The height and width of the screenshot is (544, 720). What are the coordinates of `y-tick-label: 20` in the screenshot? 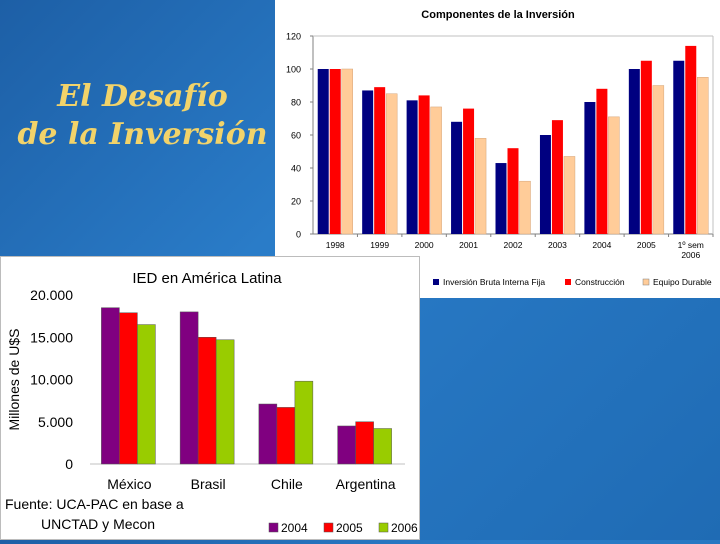 It's located at (296, 202).